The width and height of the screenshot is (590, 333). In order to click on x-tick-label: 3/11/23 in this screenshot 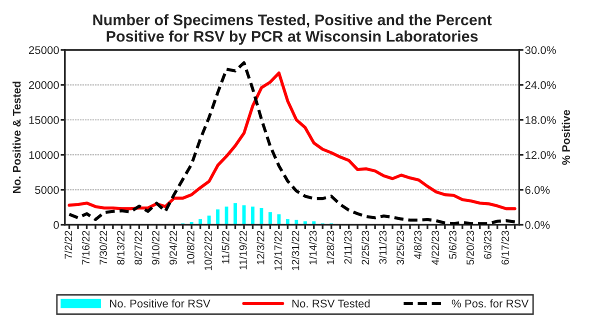, I will do `click(382, 247)`.